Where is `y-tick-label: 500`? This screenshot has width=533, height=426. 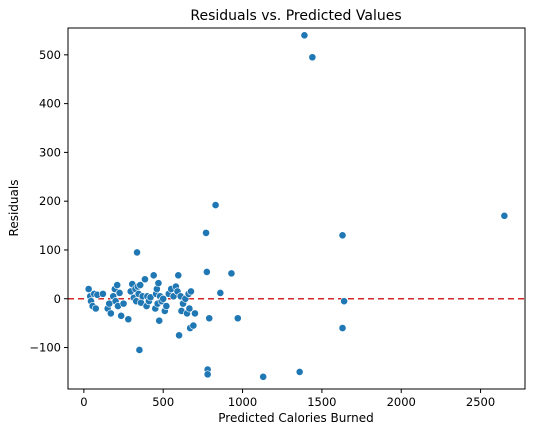 y-tick-label: 500 is located at coordinates (50, 55).